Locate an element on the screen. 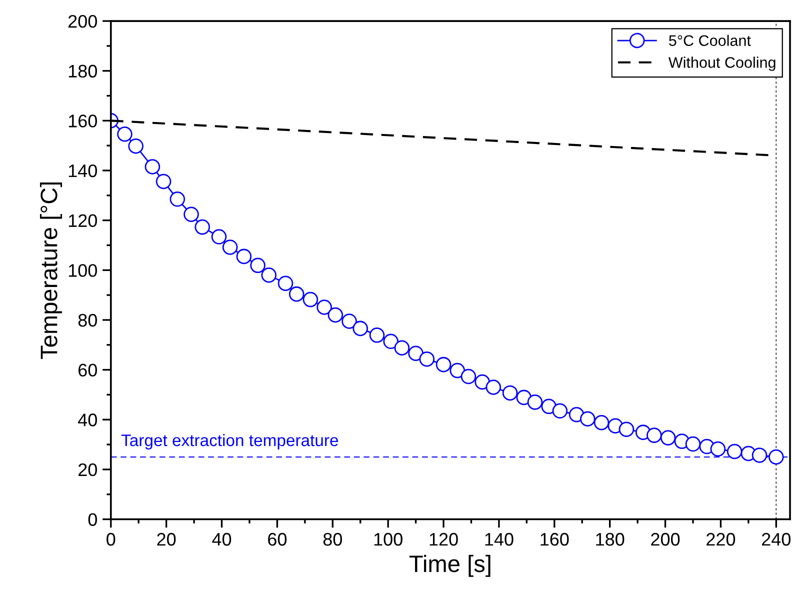  x-tick-label: 60 is located at coordinates (277, 539).